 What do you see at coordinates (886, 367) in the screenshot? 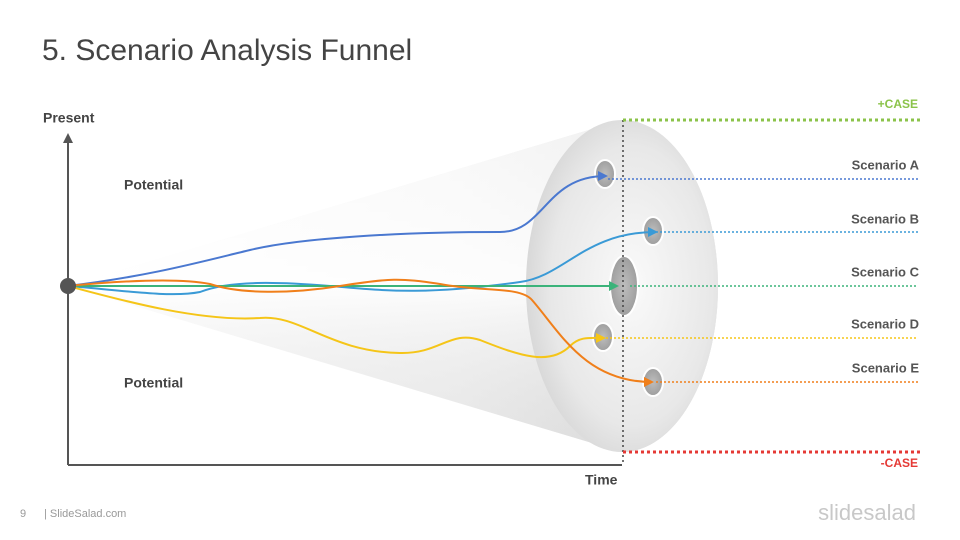
I see `scenario-label: Scenario E` at bounding box center [886, 367].